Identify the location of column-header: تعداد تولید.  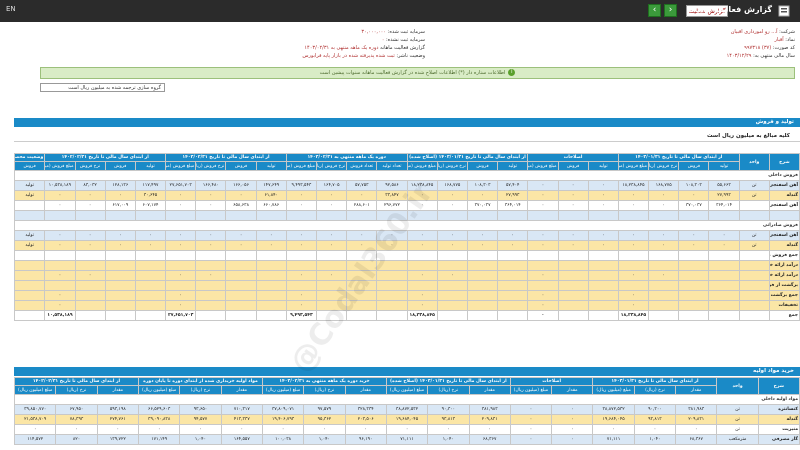
(392, 166).